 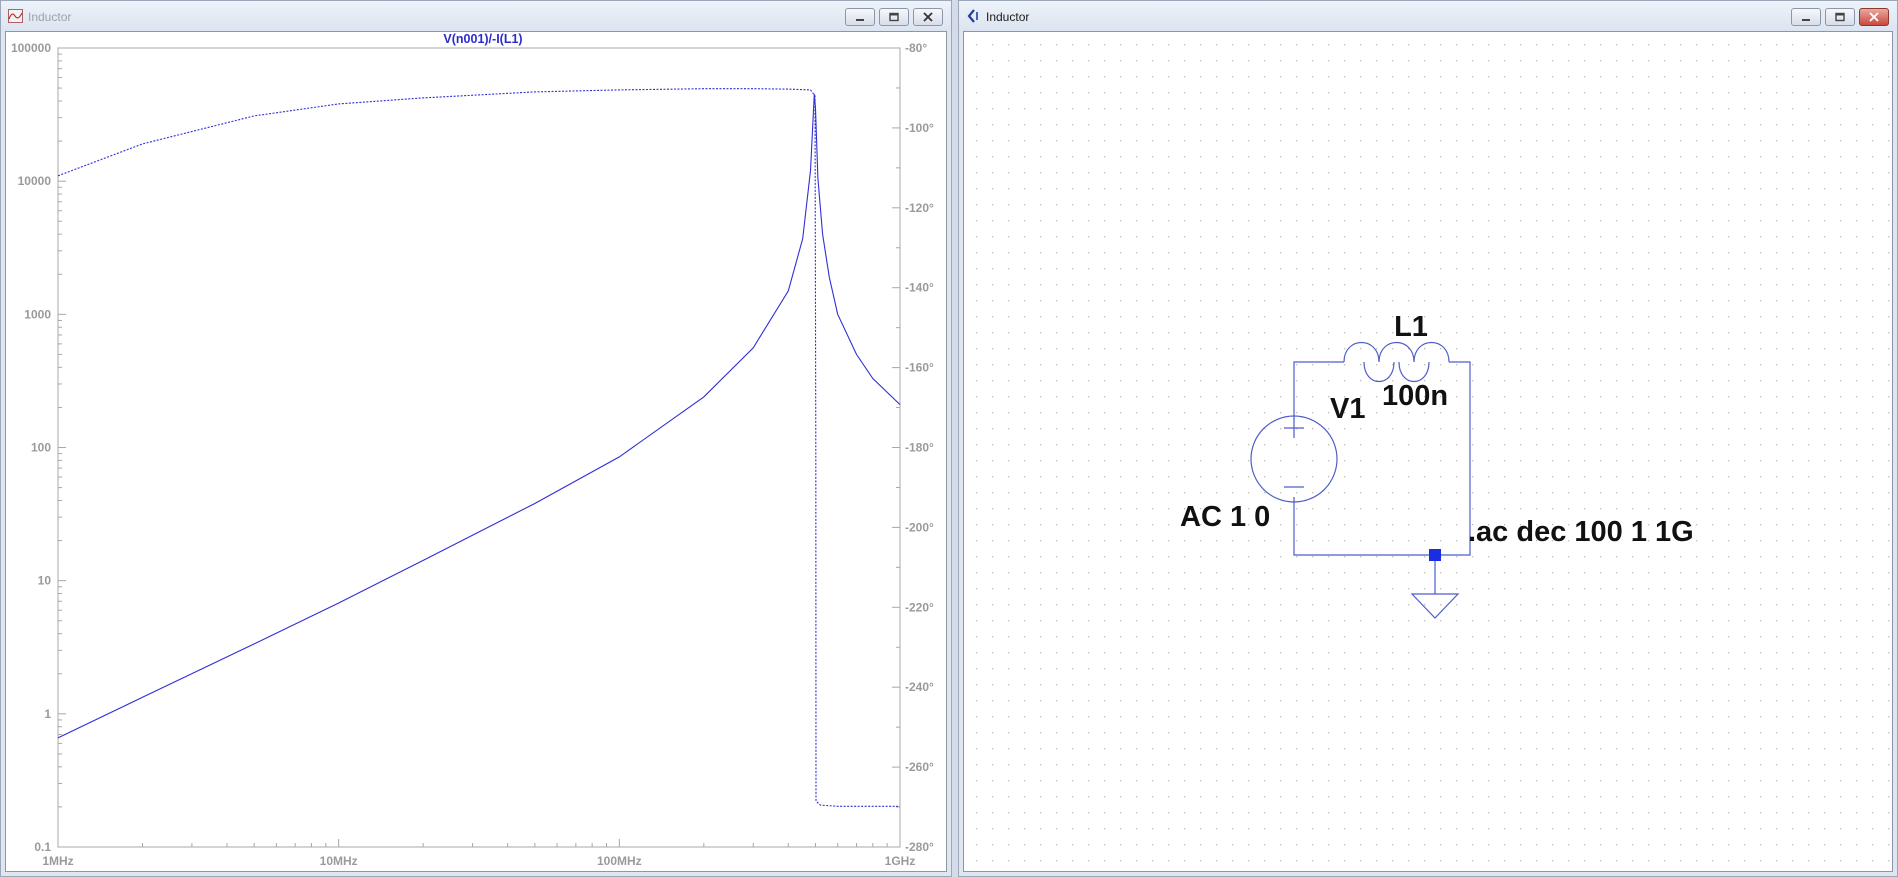 What do you see at coordinates (47, 714) in the screenshot?
I see `y-left-tick-label: 1` at bounding box center [47, 714].